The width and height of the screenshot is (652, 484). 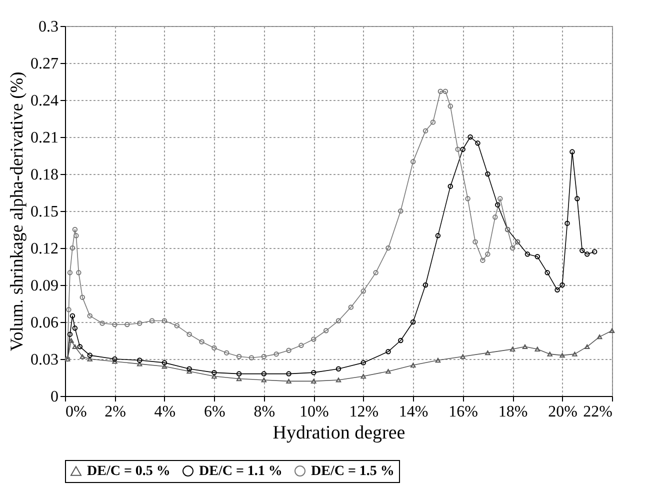 I want to click on y-tick-label: 0.24, so click(x=44, y=101).